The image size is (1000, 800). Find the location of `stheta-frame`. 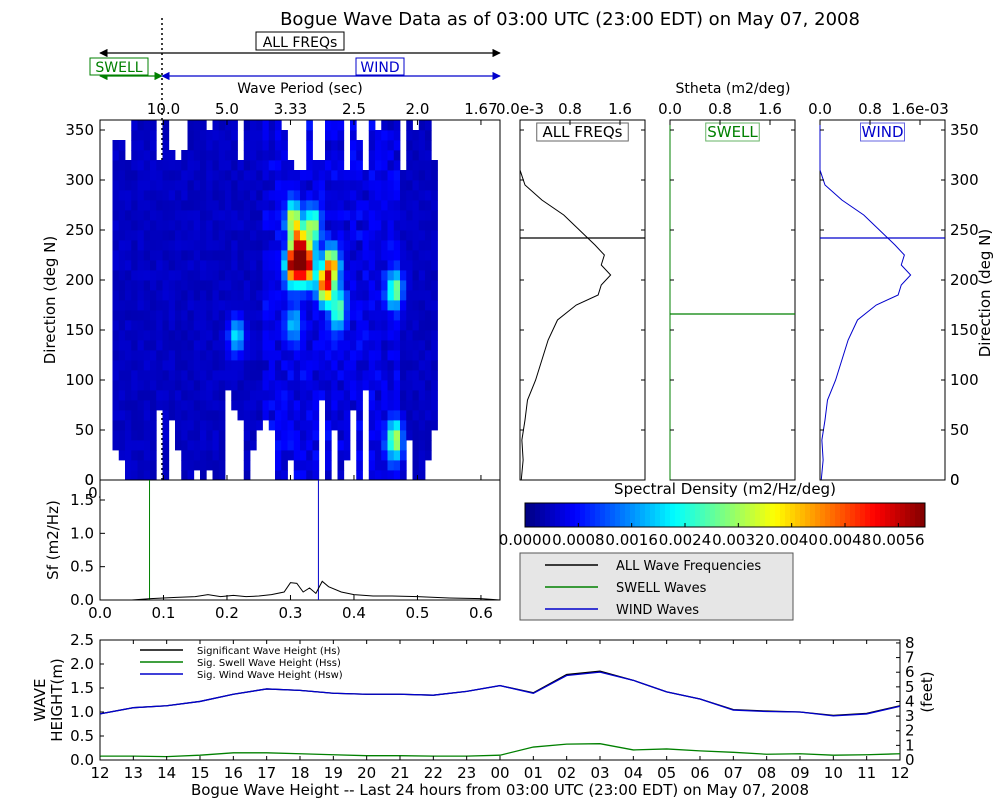

stheta-frame is located at coordinates (582, 300).